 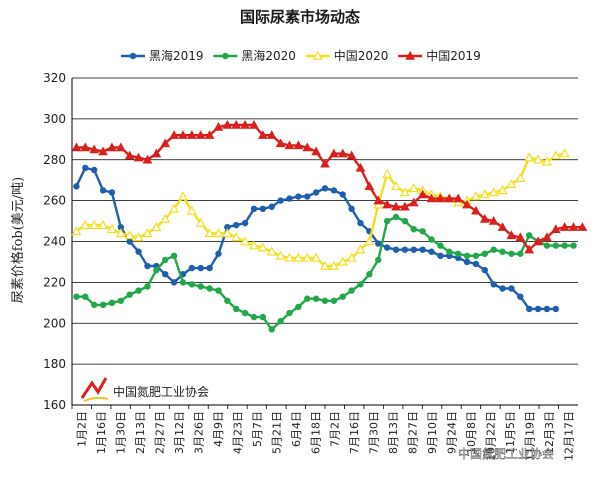 I want to click on x-tick-label: 1月16日, so click(x=101, y=432).